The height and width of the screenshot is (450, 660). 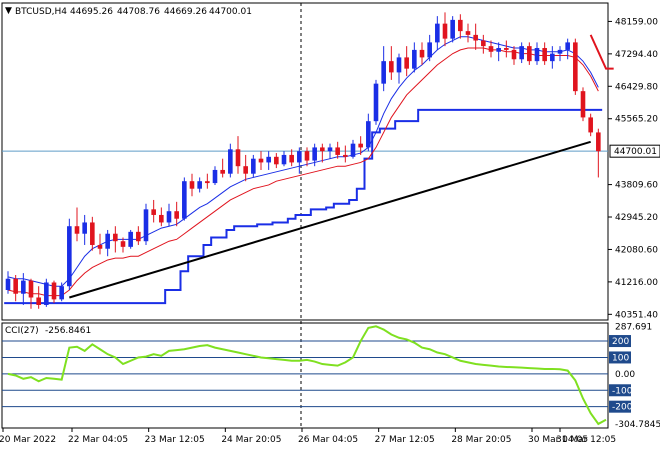 What do you see at coordinates (636, 87) in the screenshot?
I see `price-tick-label: 46429.80` at bounding box center [636, 87].